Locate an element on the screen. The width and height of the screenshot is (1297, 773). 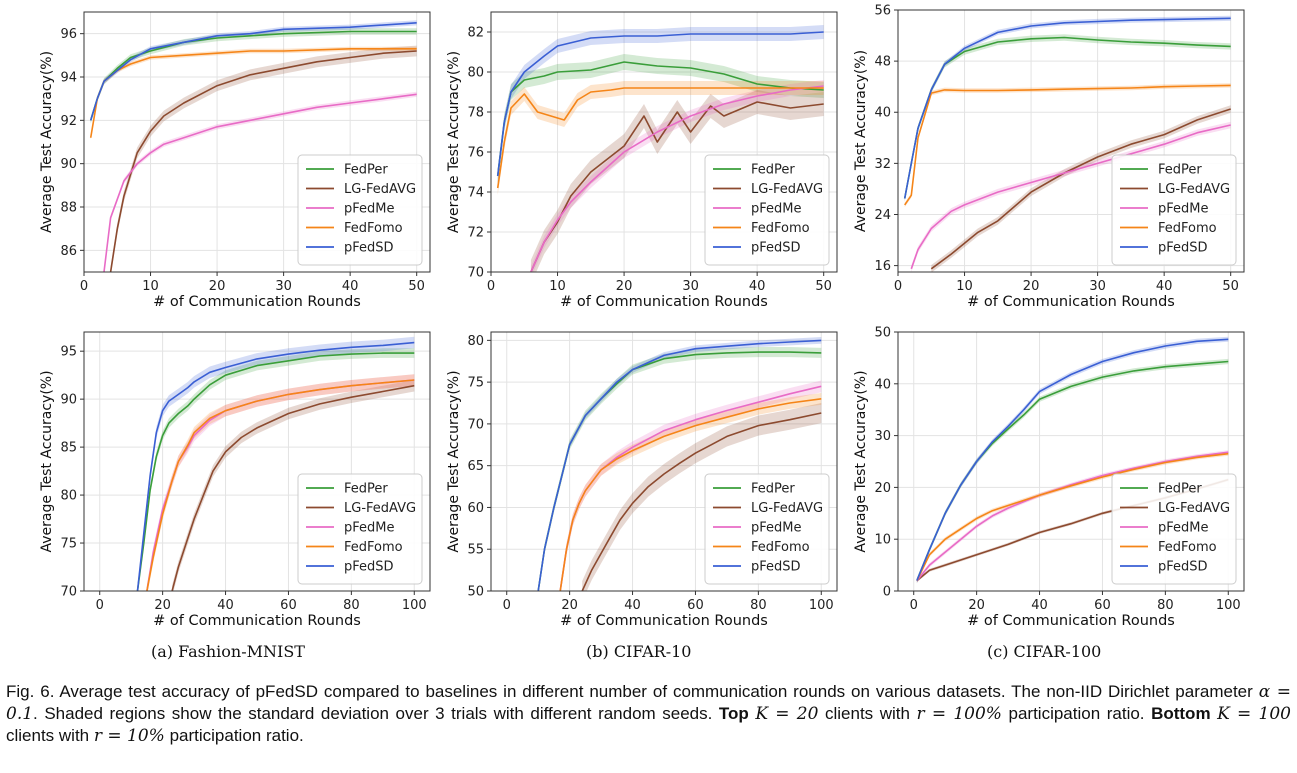
caption-bottom-text: clients with is located at coordinates (50, 735).